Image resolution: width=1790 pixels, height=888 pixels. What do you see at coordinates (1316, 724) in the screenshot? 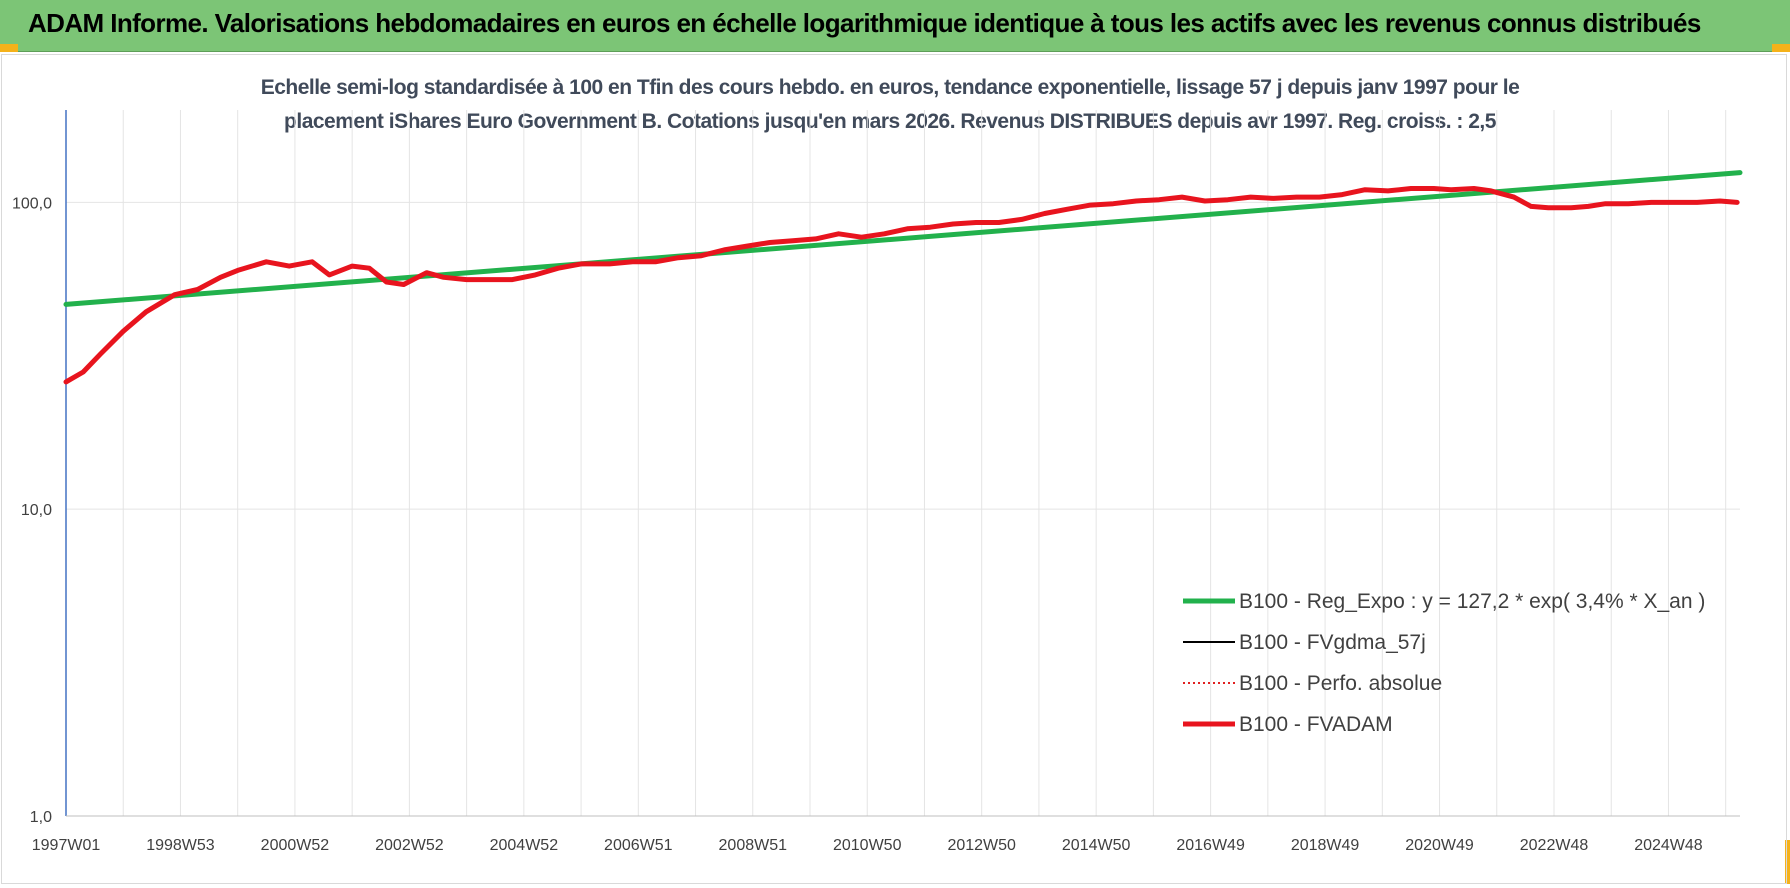
I see `legend-label-3: B100 - FVADAM` at bounding box center [1316, 724].